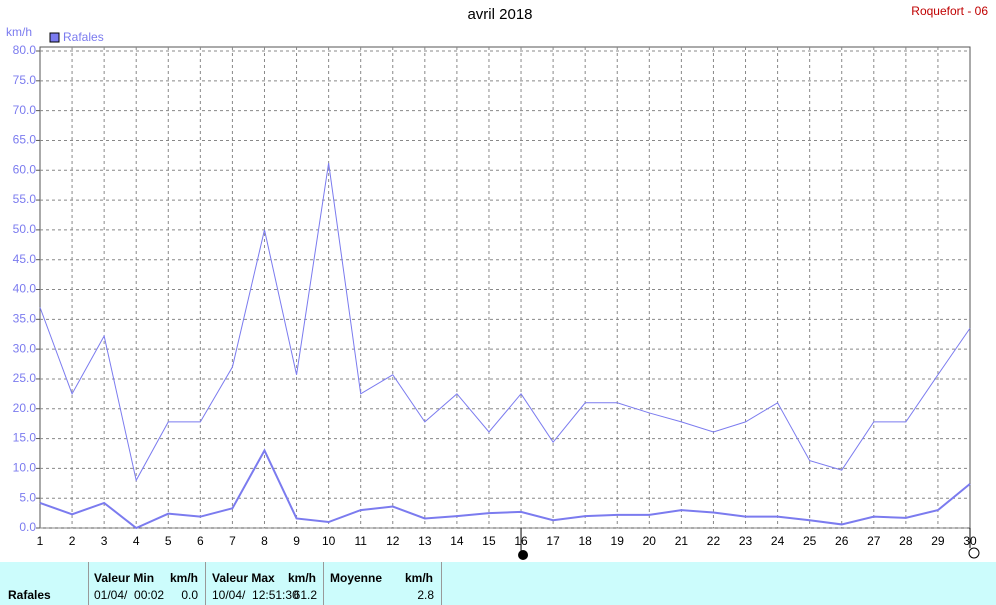 The width and height of the screenshot is (996, 605). I want to click on x-tick-label: 10, so click(329, 541).